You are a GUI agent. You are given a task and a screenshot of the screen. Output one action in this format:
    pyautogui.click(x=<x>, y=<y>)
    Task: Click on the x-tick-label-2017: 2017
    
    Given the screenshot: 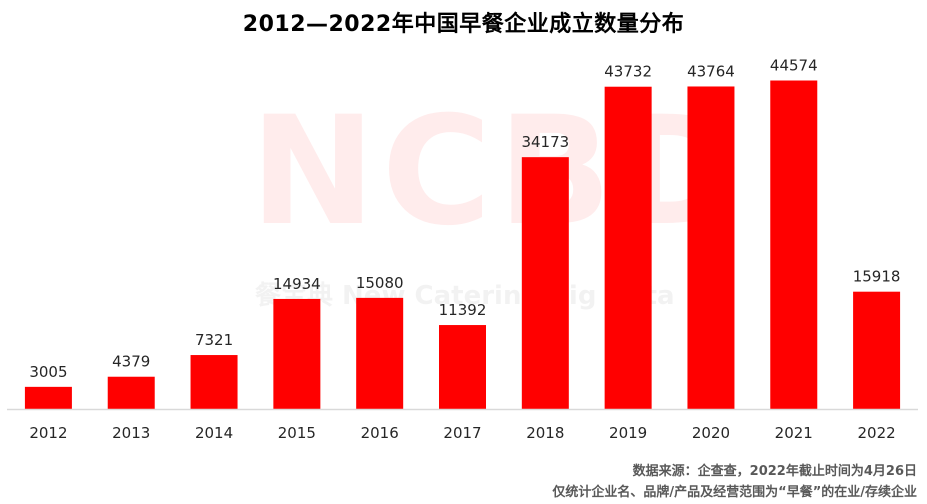 What is the action you would take?
    pyautogui.click(x=462, y=433)
    